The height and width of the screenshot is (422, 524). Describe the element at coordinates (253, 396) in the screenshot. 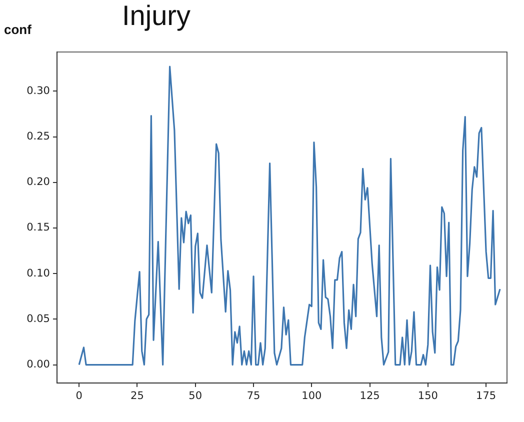

I see `x-tick-label: 75` at that location.